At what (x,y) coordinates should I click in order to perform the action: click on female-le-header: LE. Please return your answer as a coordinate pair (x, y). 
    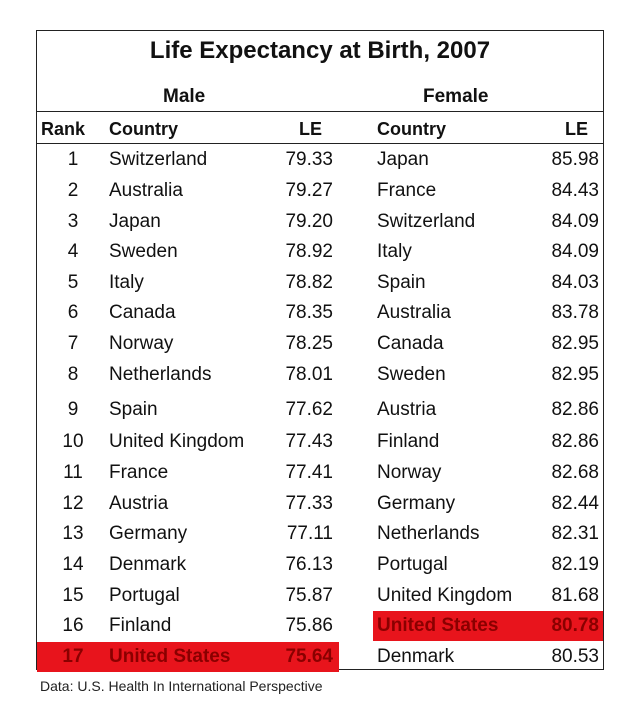
    Looking at the image, I should click on (577, 129).